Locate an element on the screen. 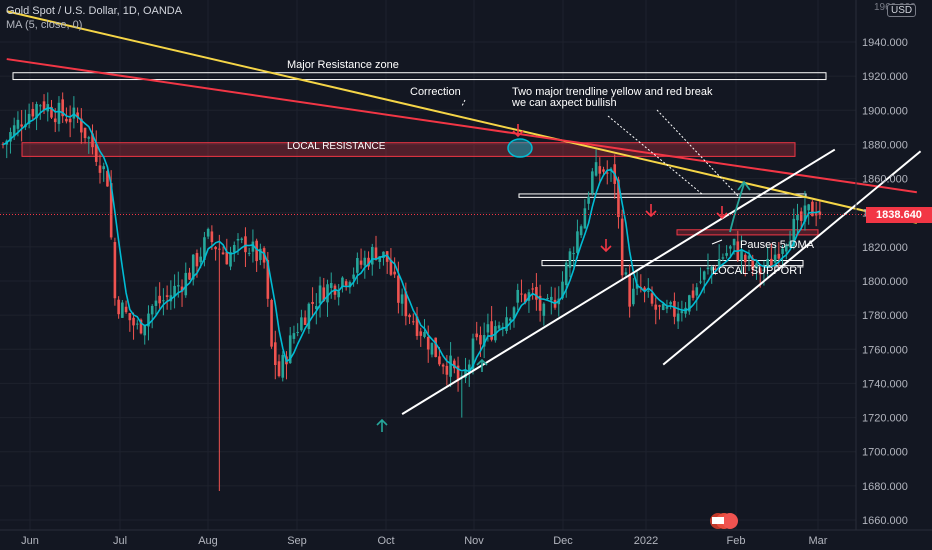  y-tick-label: 1880.000 is located at coordinates (885, 145).